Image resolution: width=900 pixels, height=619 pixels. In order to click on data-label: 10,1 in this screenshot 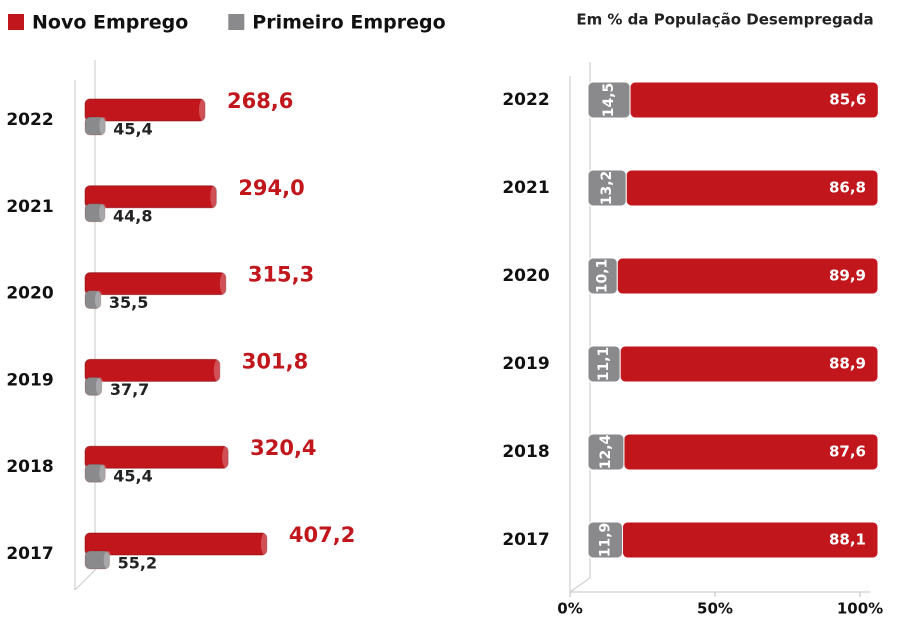, I will do `click(603, 276)`.